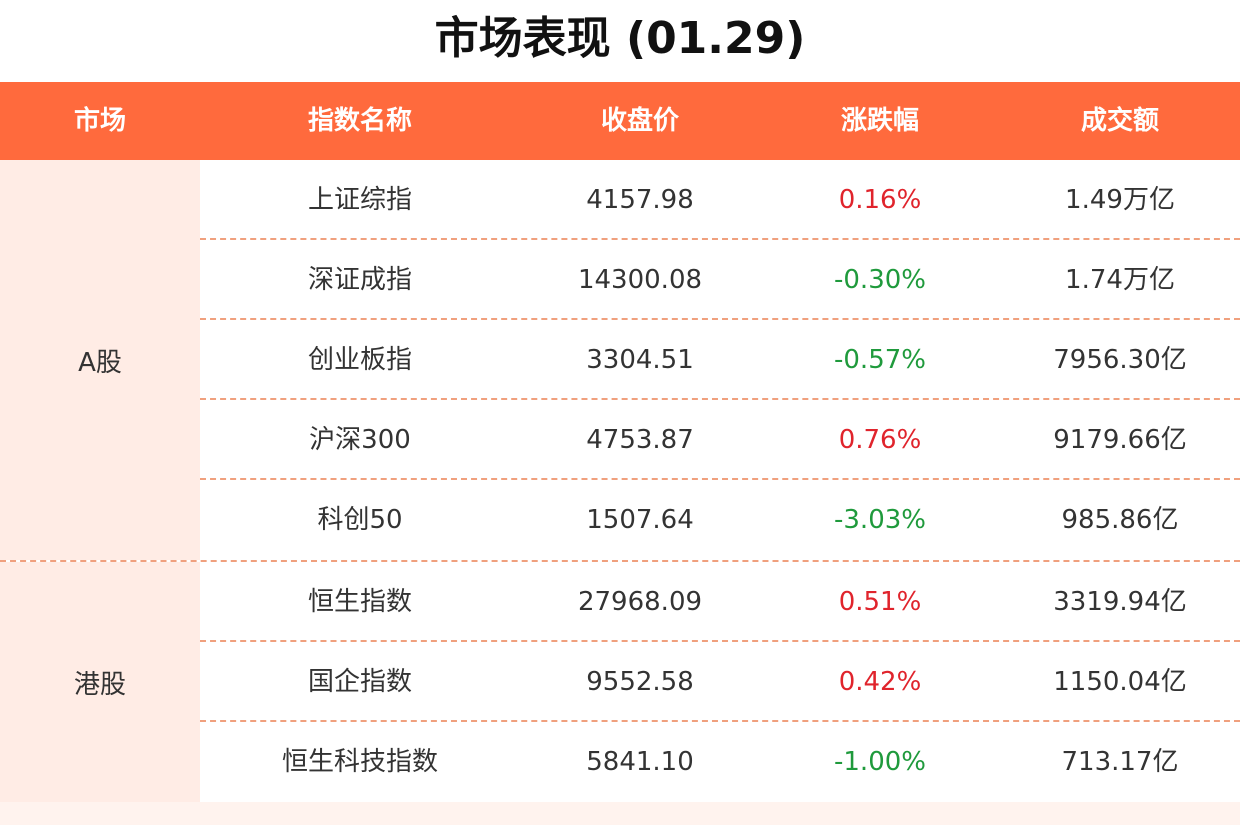 The height and width of the screenshot is (825, 1240). What do you see at coordinates (880, 602) in the screenshot?
I see `change-percent: 0.51%` at bounding box center [880, 602].